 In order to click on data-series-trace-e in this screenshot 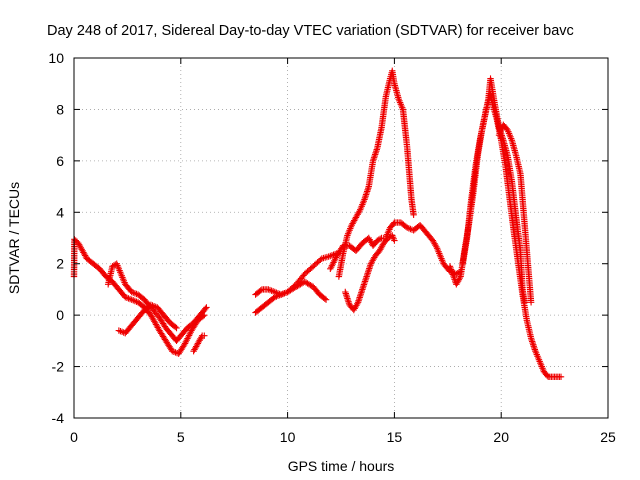, I will do `click(296, 283)`.